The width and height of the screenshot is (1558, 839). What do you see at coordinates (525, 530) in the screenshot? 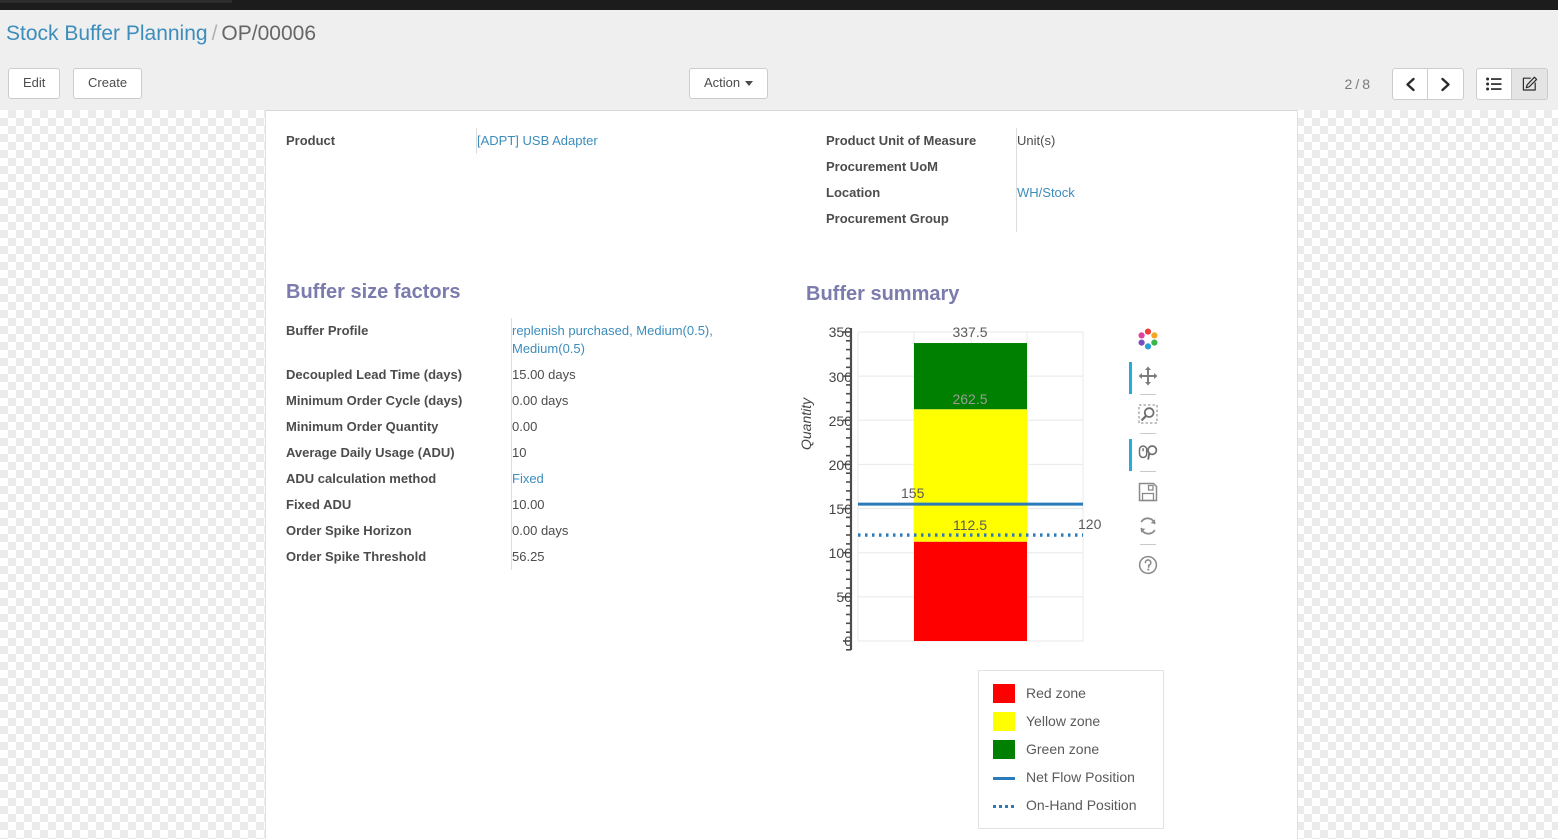
I see `order-spike-horizon-value: 0.00` at bounding box center [525, 530].